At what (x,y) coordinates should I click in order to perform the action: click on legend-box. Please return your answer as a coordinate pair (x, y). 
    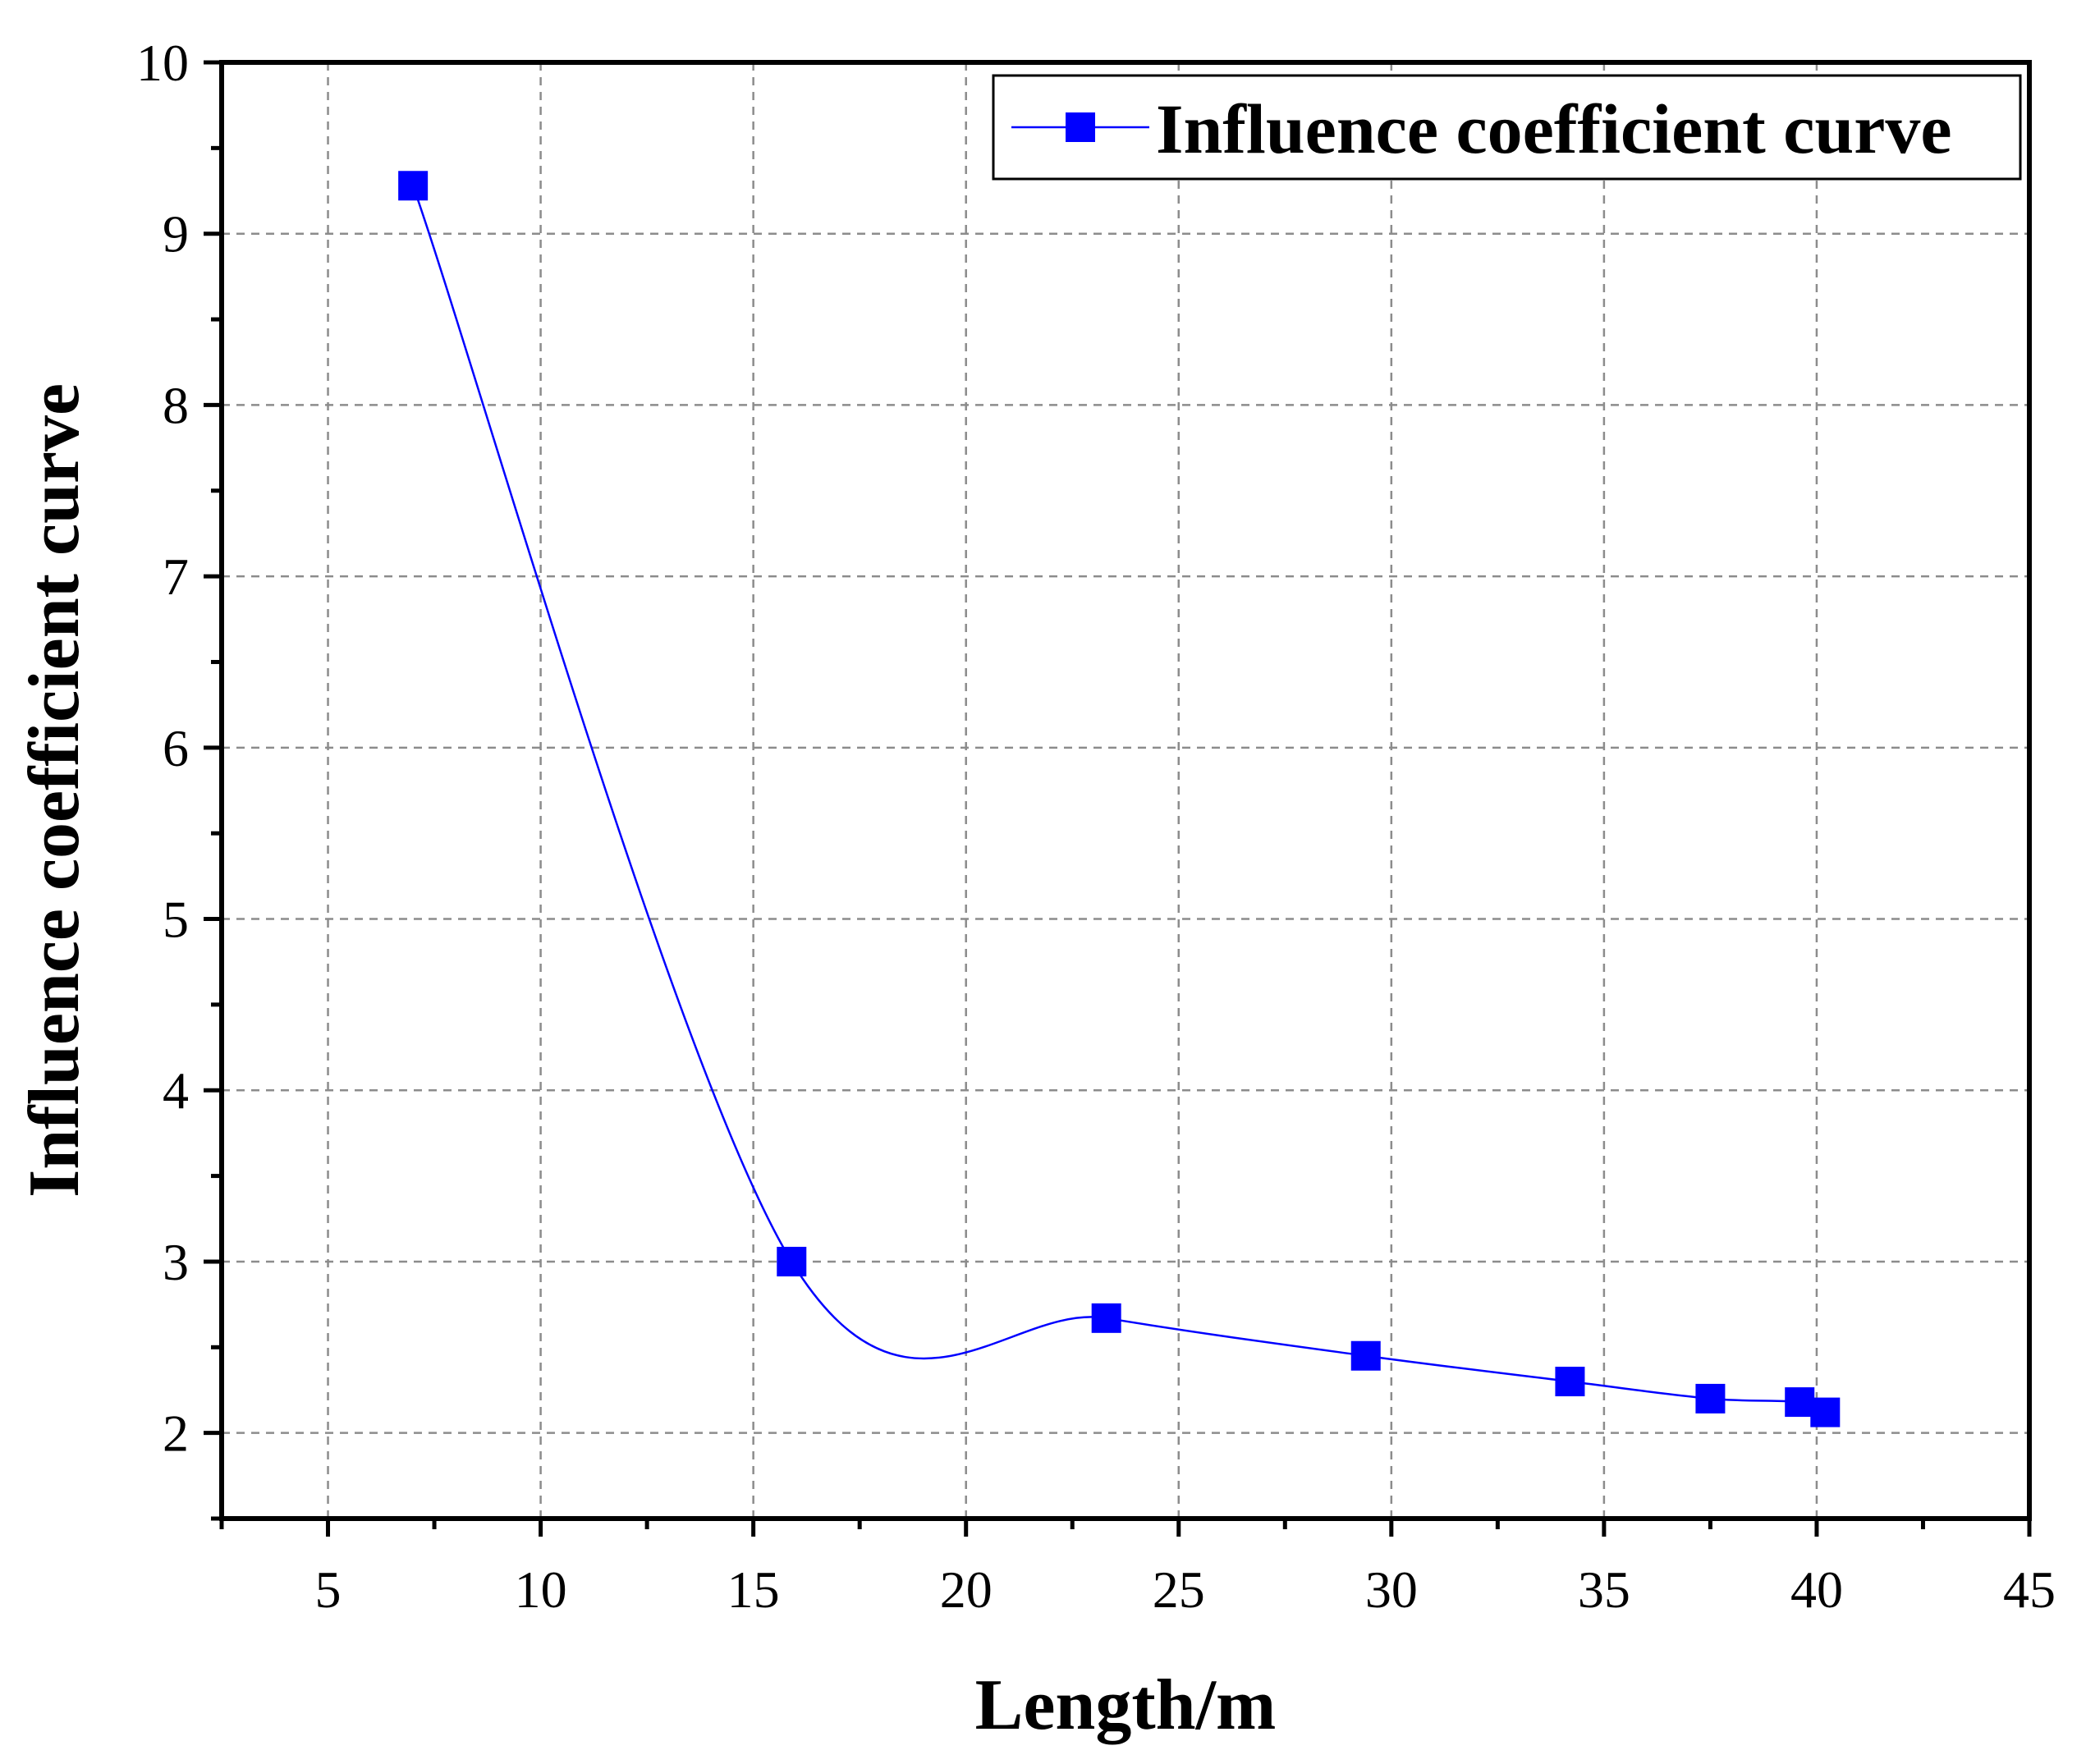
    Looking at the image, I should click on (1507, 127).